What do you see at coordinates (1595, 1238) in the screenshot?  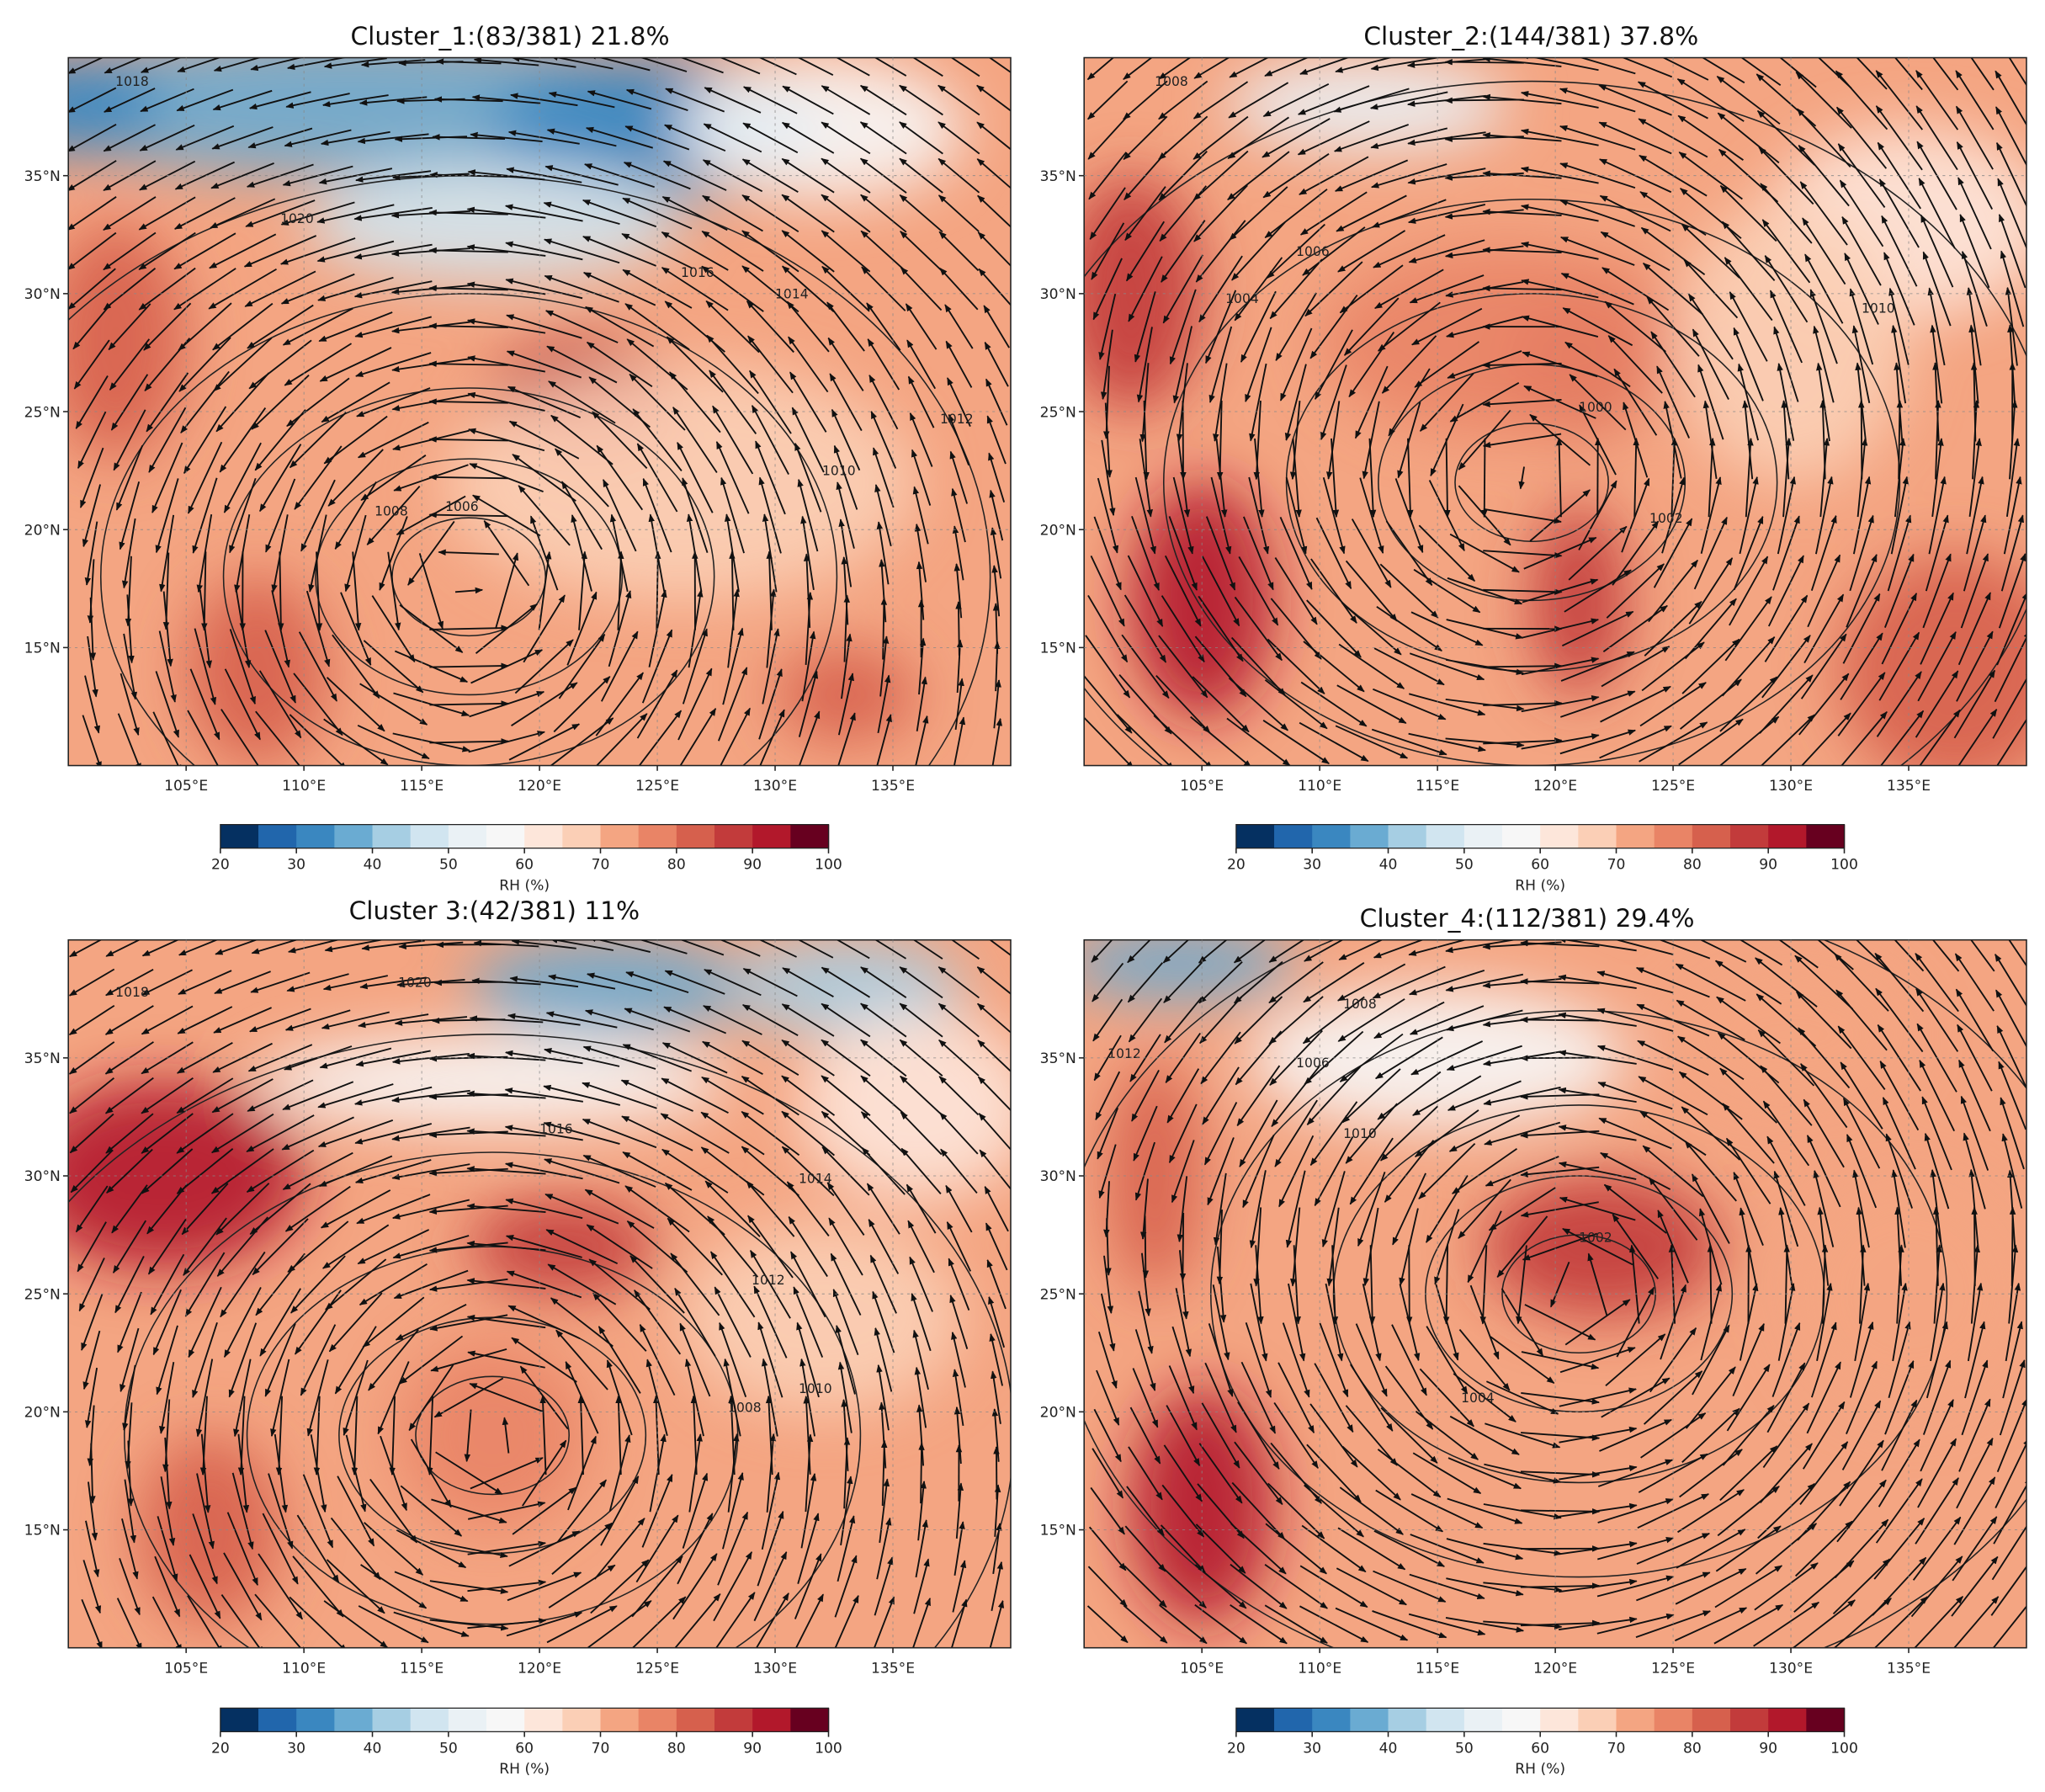 I see `contour-label: 1002` at bounding box center [1595, 1238].